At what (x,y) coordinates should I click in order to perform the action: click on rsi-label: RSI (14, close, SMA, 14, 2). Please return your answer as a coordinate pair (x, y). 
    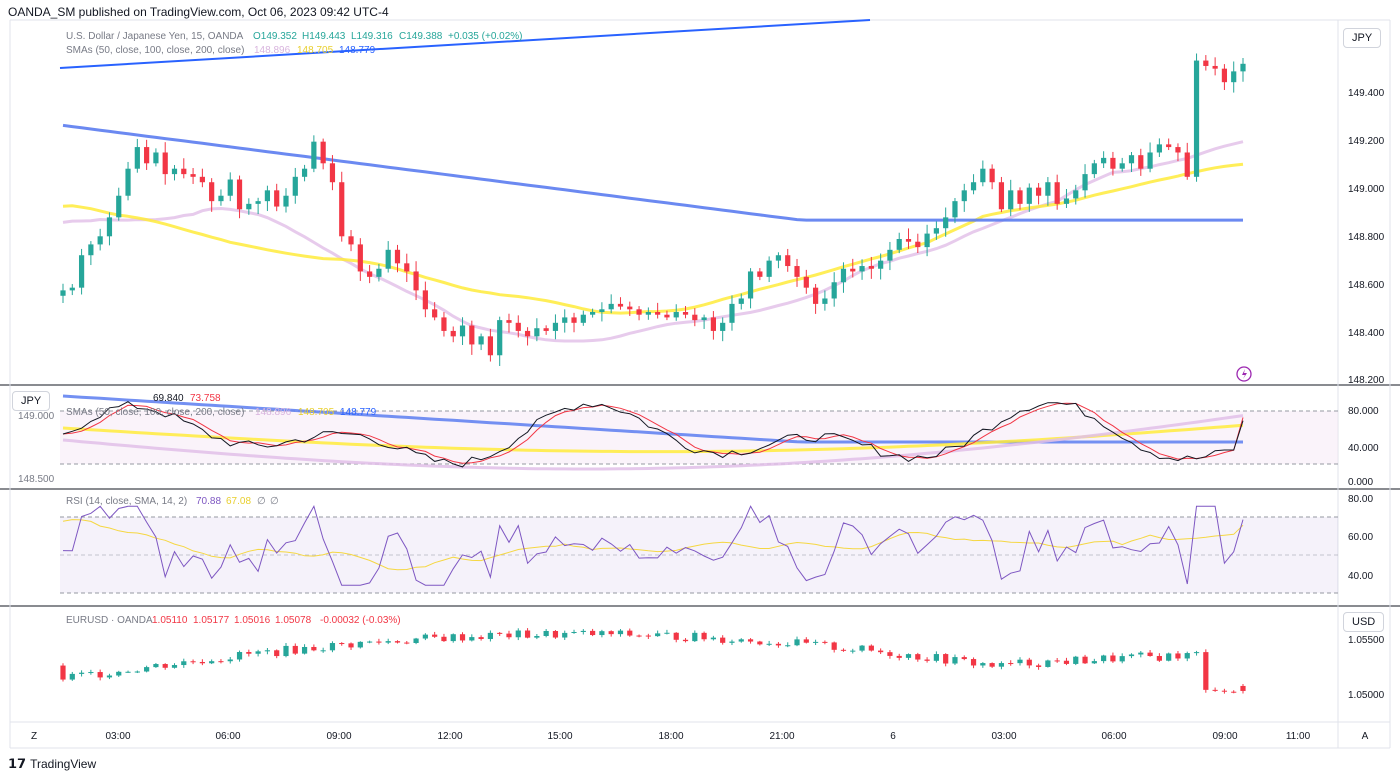
    Looking at the image, I should click on (126, 501).